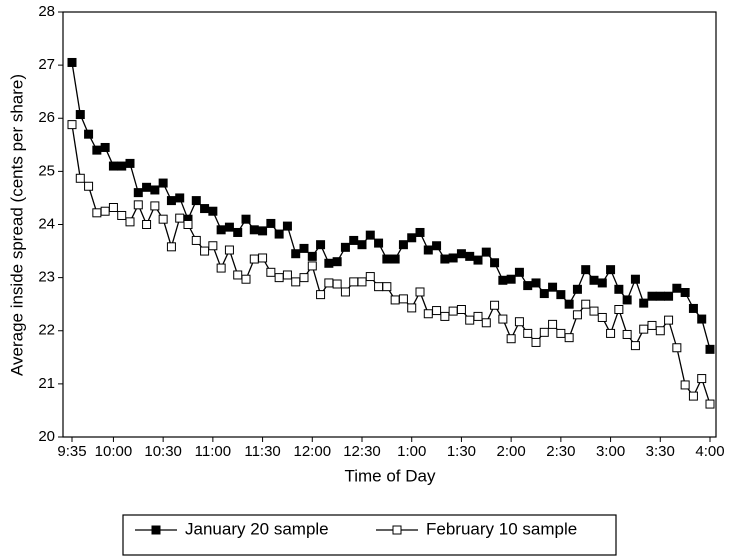 The image size is (729, 557). I want to click on x-tick-label: 10:00, so click(114, 451).